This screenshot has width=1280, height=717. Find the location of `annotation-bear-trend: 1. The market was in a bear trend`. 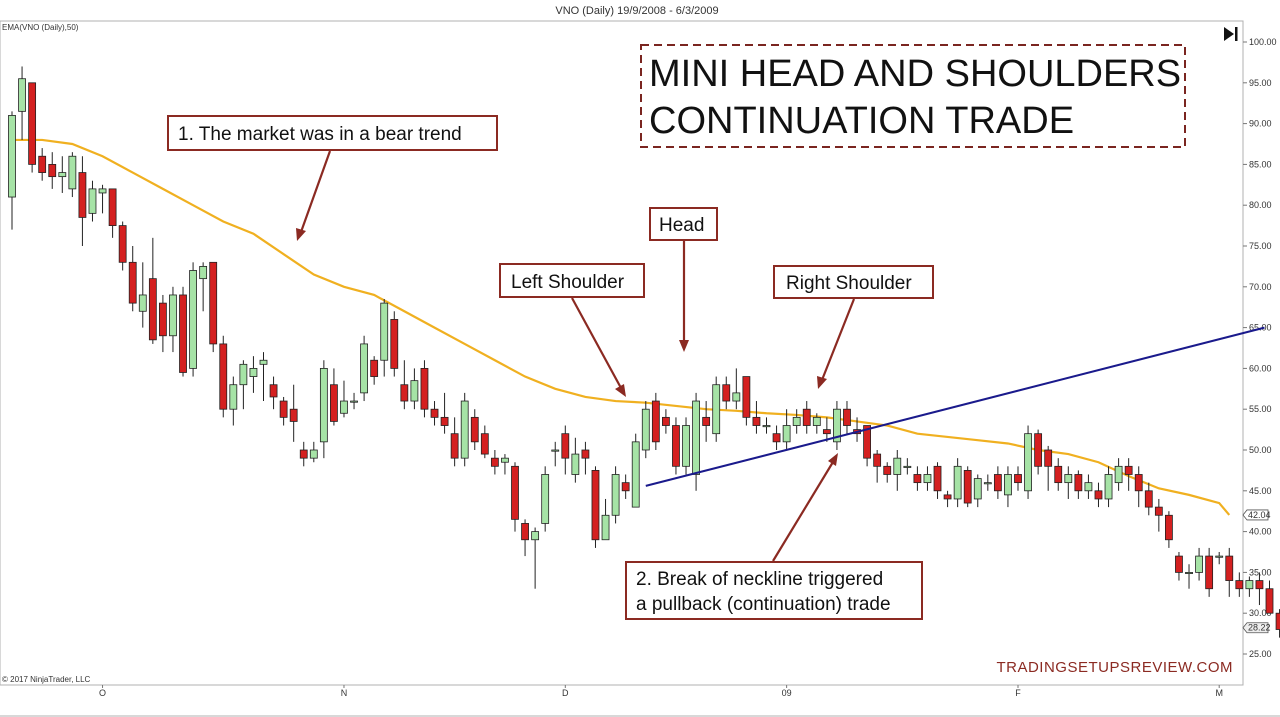

annotation-bear-trend: 1. The market was in a bear trend is located at coordinates (332, 133).